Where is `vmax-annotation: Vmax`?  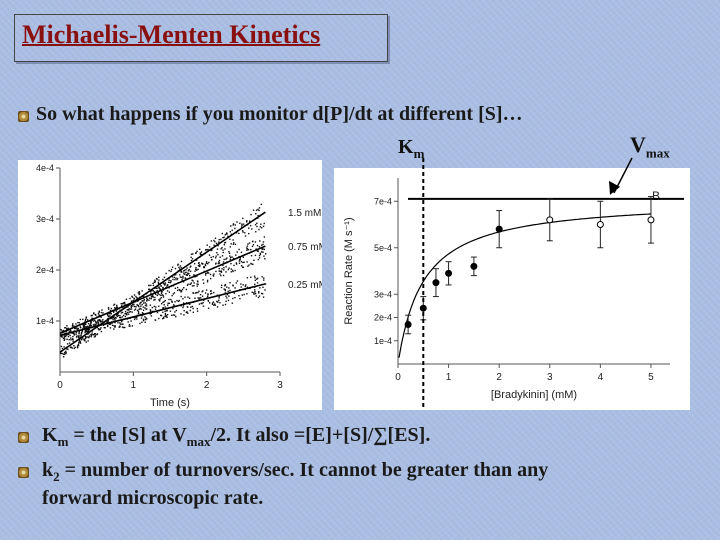
vmax-annotation: Vmax is located at coordinates (650, 146).